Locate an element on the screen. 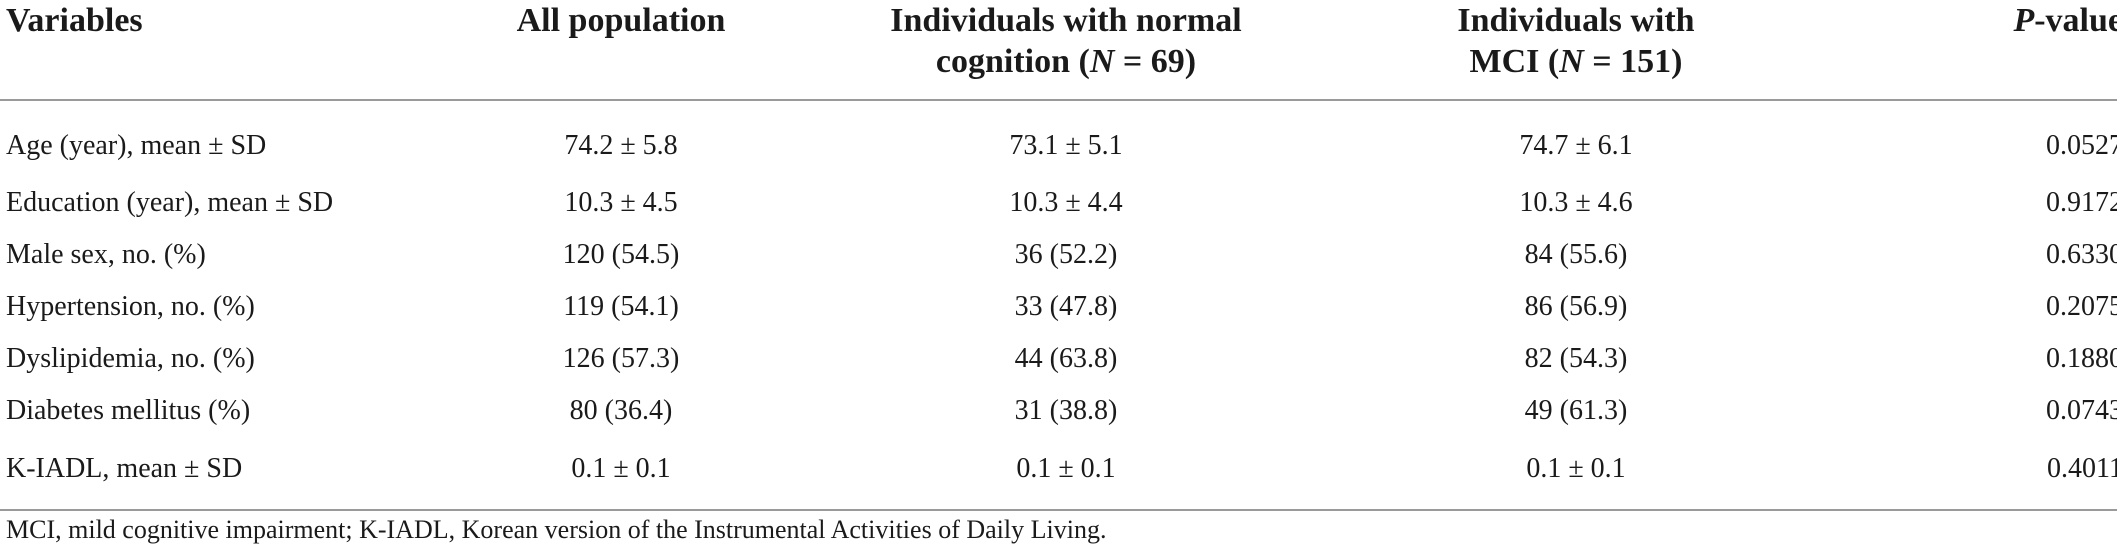 The height and width of the screenshot is (555, 2117). header-variables: Variables is located at coordinates (218, 50).